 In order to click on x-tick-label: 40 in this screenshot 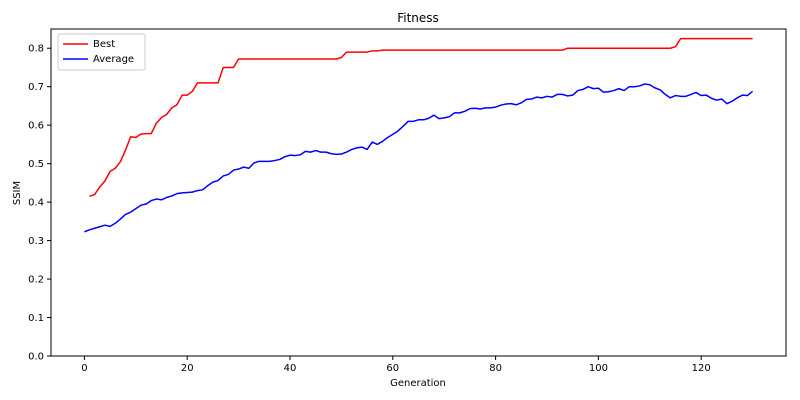, I will do `click(290, 368)`.